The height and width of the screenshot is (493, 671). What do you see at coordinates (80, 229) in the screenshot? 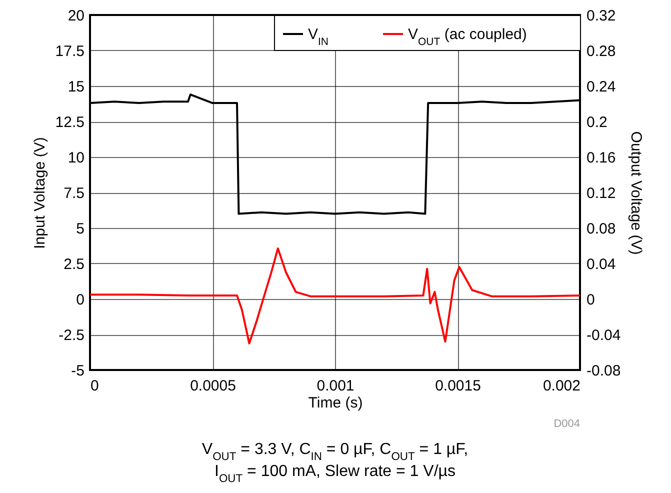
I see `y-tick-label: 5` at bounding box center [80, 229].